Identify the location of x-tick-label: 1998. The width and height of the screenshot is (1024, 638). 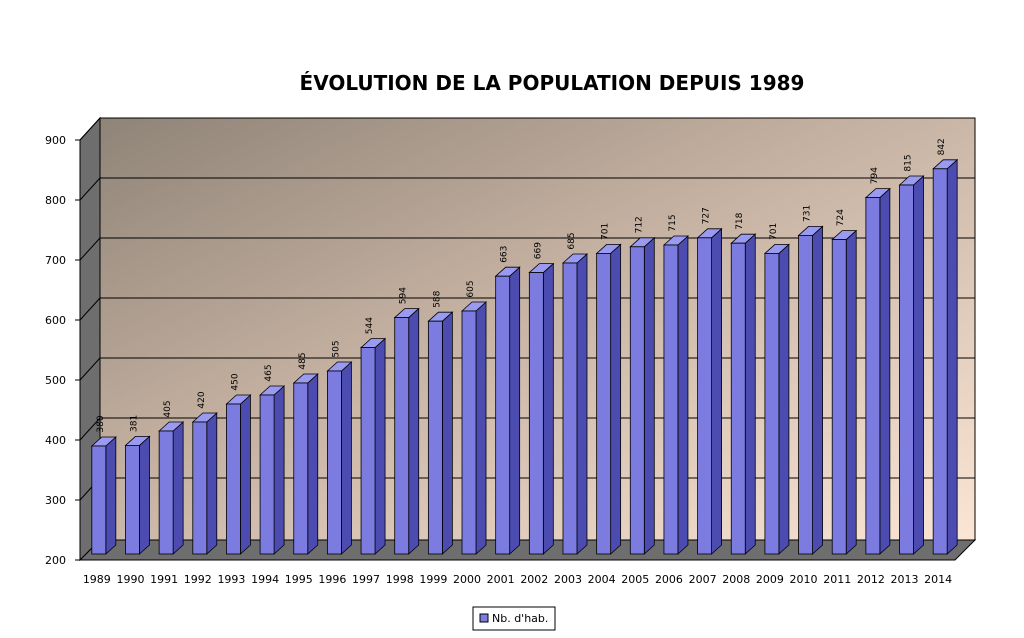
(400, 579).